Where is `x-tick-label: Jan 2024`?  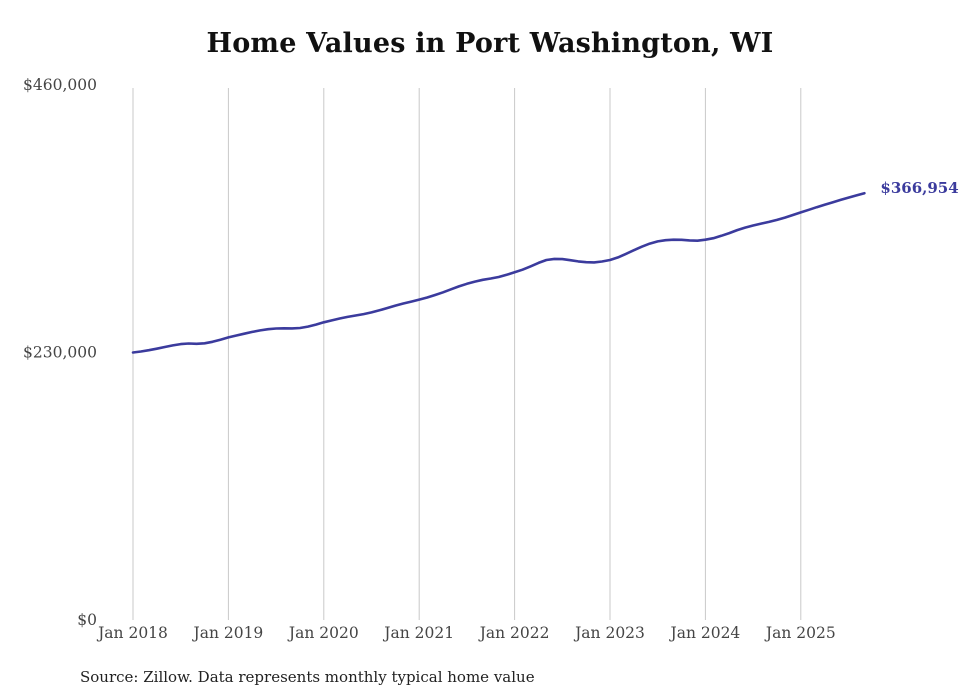 x-tick-label: Jan 2024 is located at coordinates (704, 633).